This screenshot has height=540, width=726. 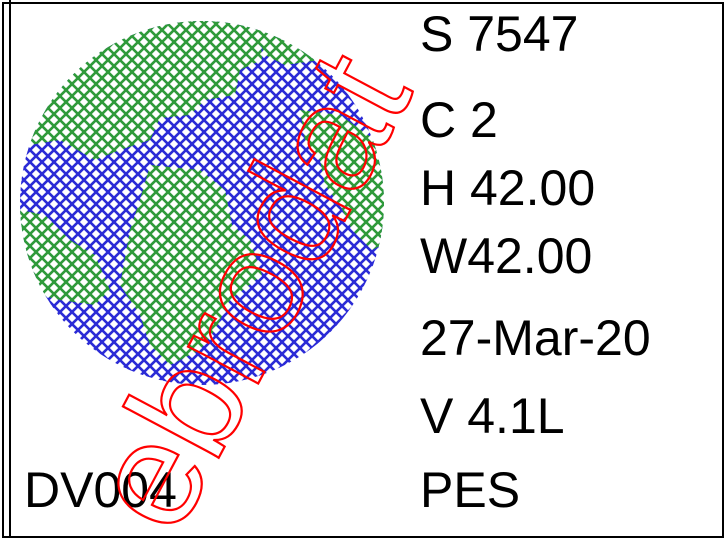 What do you see at coordinates (506, 256) in the screenshot?
I see `design-width: W42.00` at bounding box center [506, 256].